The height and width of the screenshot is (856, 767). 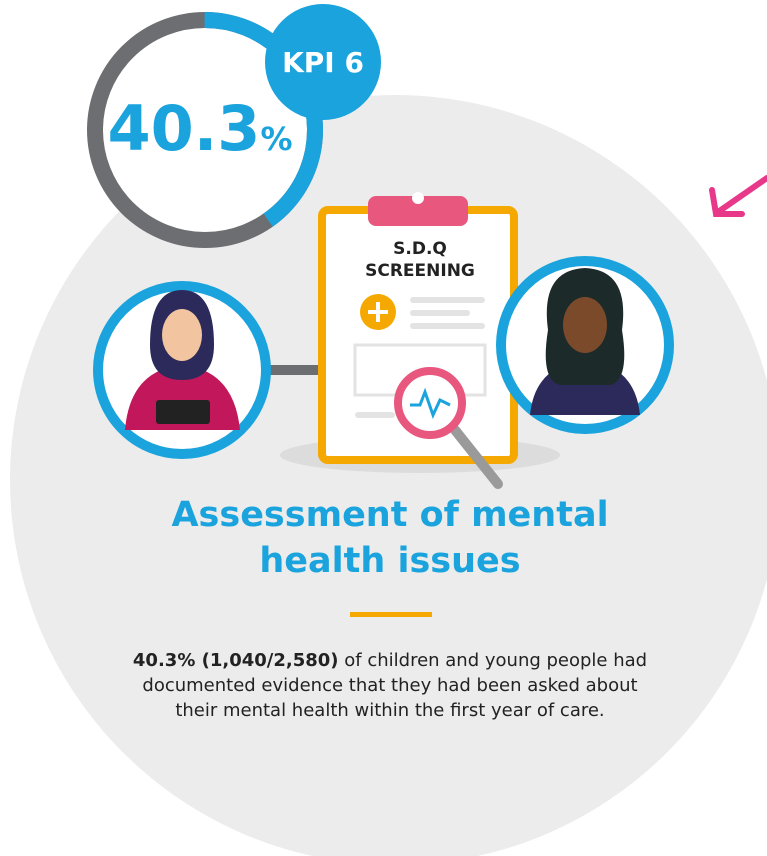 I want to click on body-bold: 40.3% (1,040/2,580), so click(x=235, y=660).